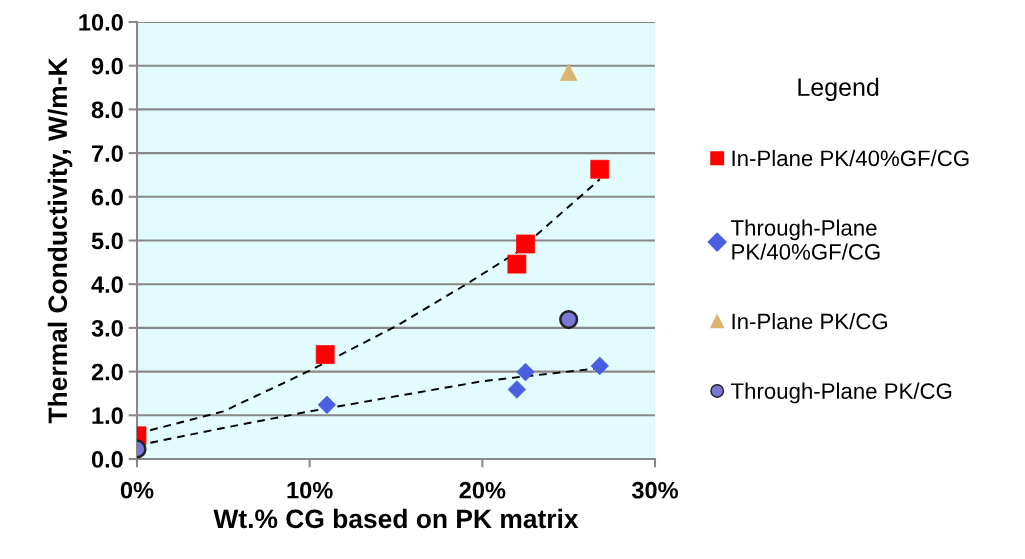 The height and width of the screenshot is (559, 1025). What do you see at coordinates (107, 328) in the screenshot?
I see `y-tick-label: 3.0` at bounding box center [107, 328].